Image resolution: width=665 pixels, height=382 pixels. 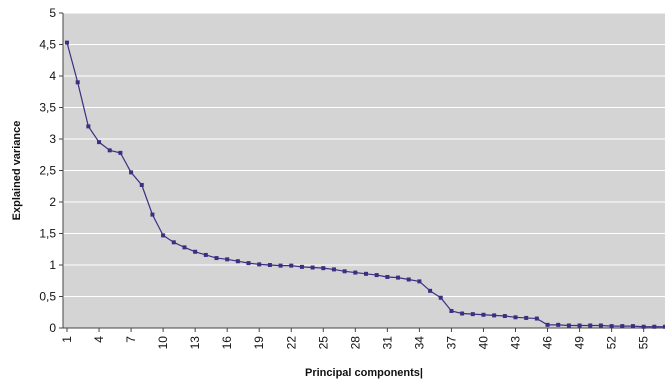 I want to click on x-tick-label: 55, so click(x=644, y=343).